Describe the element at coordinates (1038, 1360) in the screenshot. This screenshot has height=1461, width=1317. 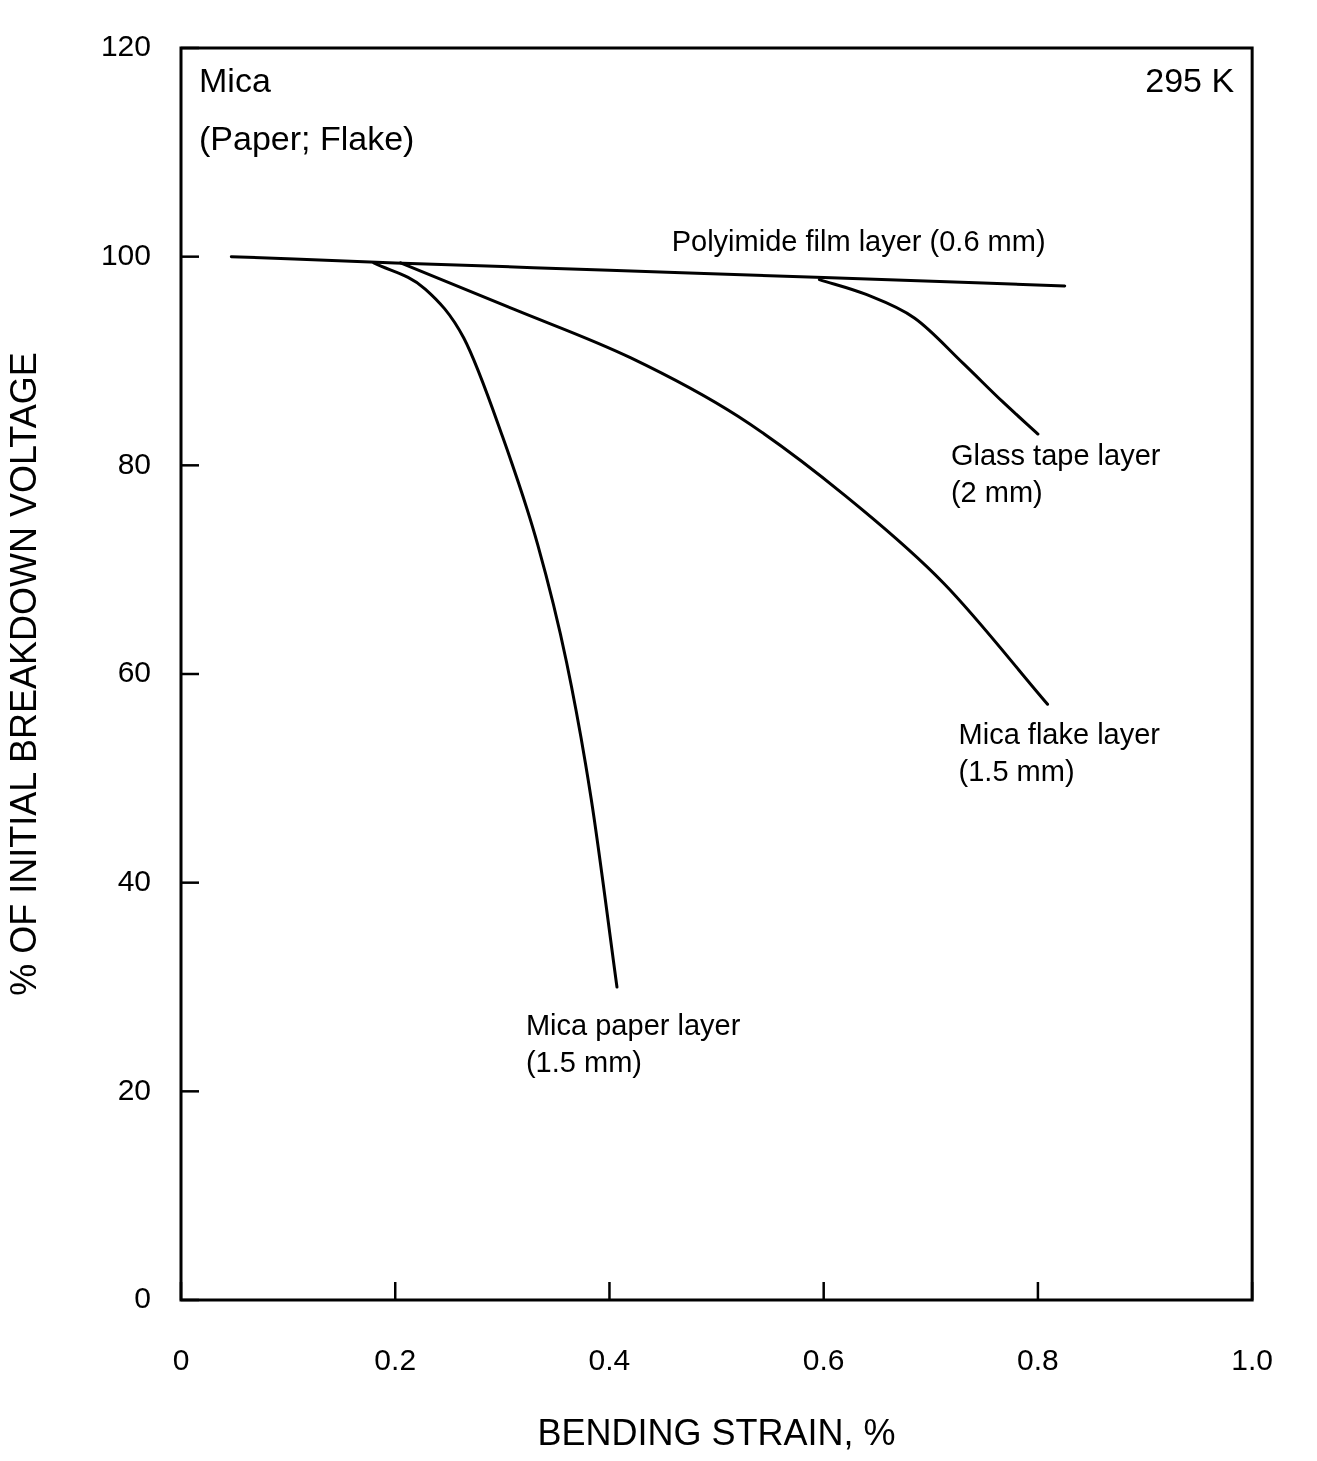
I see `x-tick-label: 0.8` at that location.